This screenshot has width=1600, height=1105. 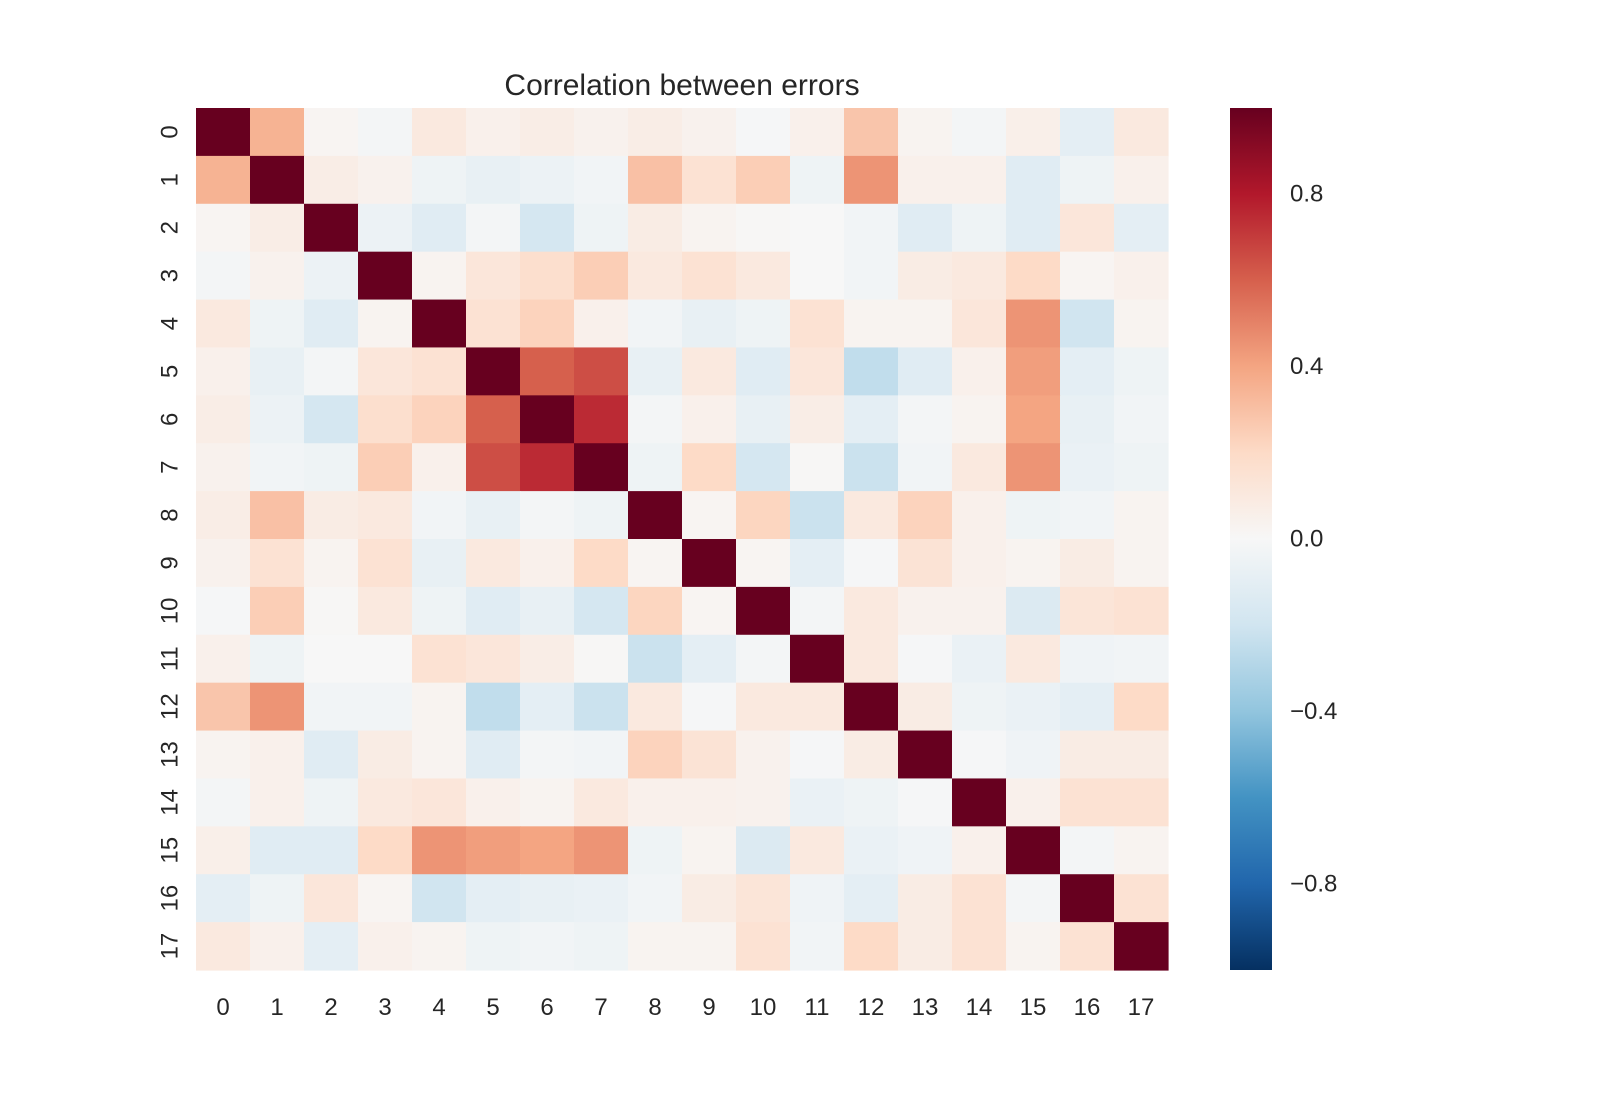 I want to click on y-tick-label-7: 7, so click(x=170, y=466).